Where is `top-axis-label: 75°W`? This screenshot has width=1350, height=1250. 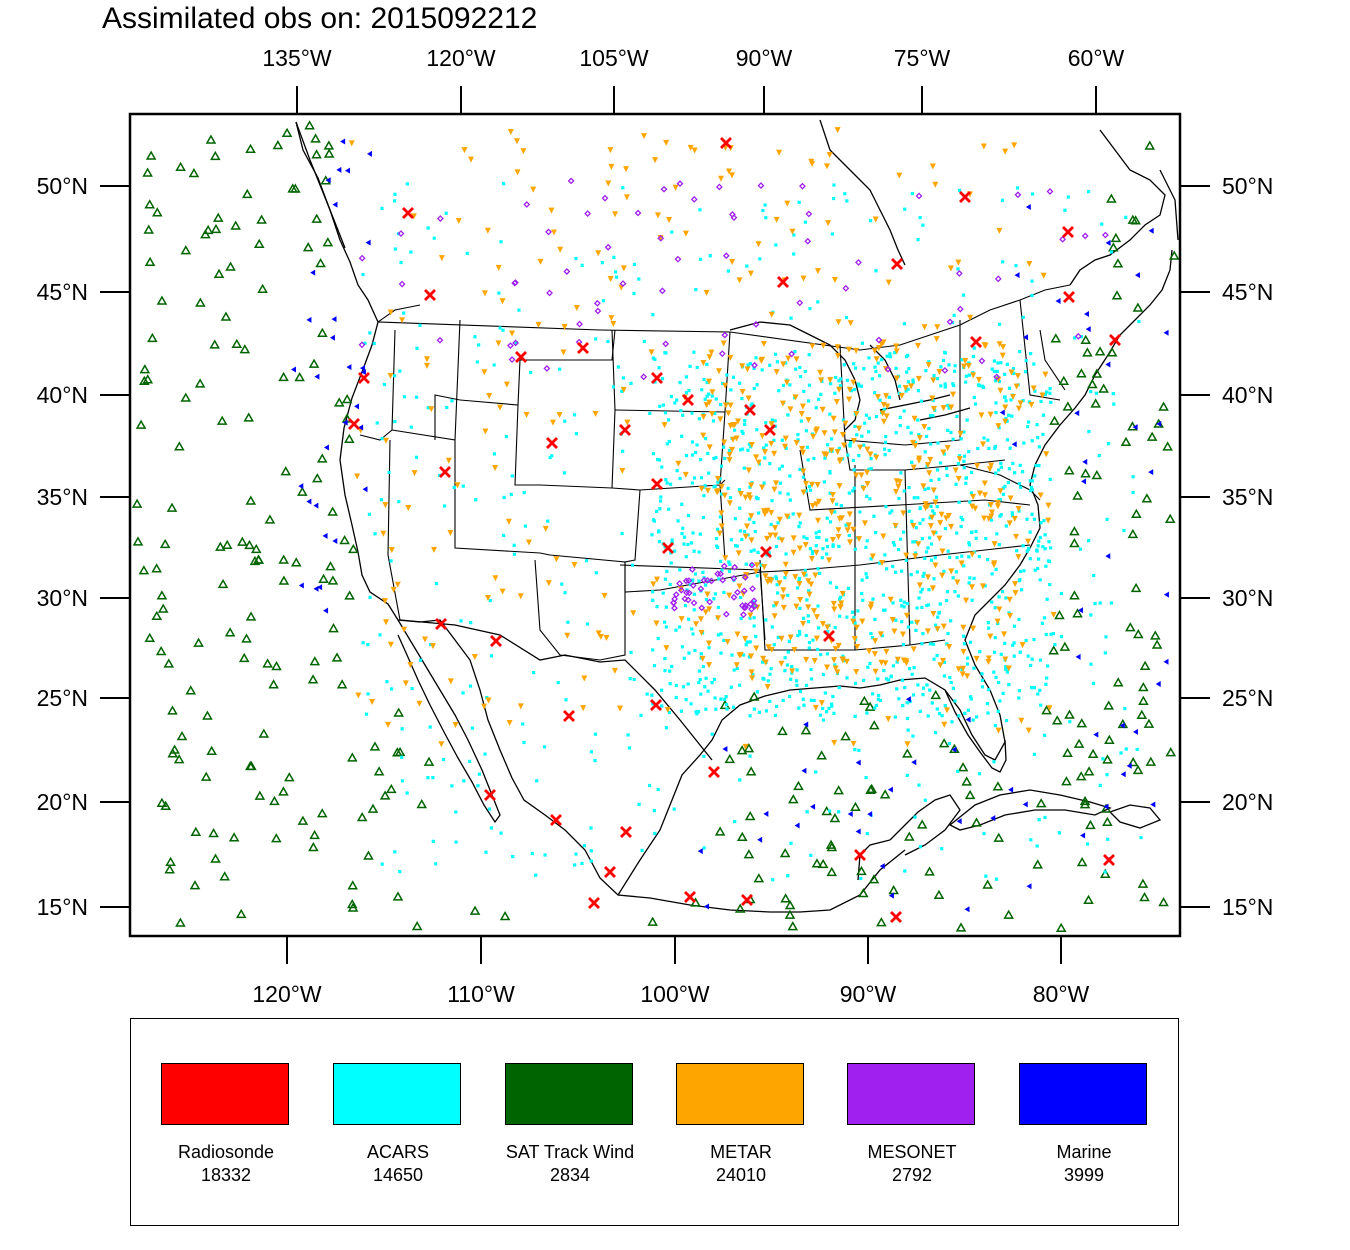
top-axis-label: 75°W is located at coordinates (922, 58).